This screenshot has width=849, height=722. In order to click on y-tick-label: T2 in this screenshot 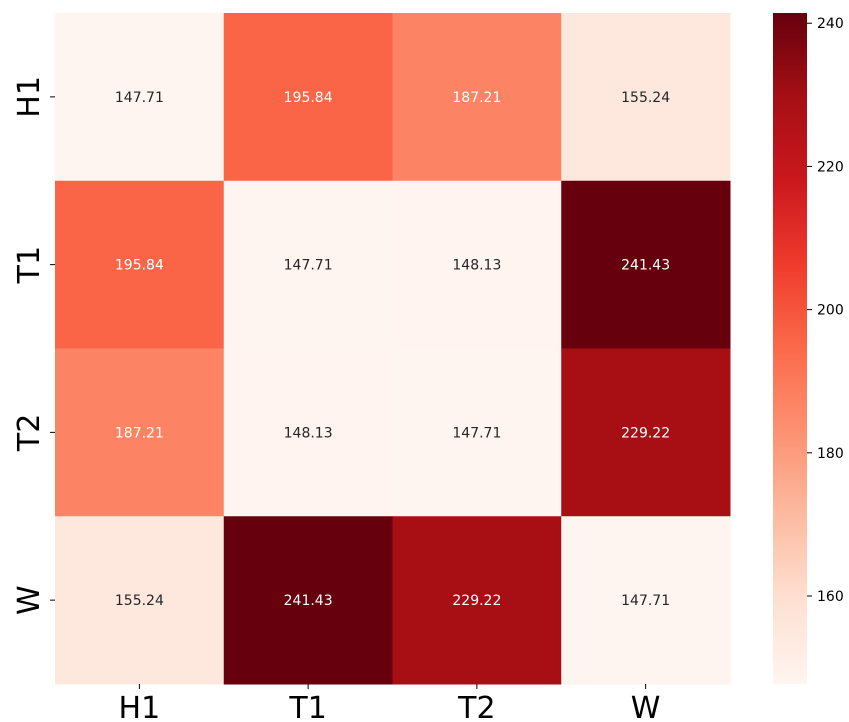, I will do `click(29, 433)`.